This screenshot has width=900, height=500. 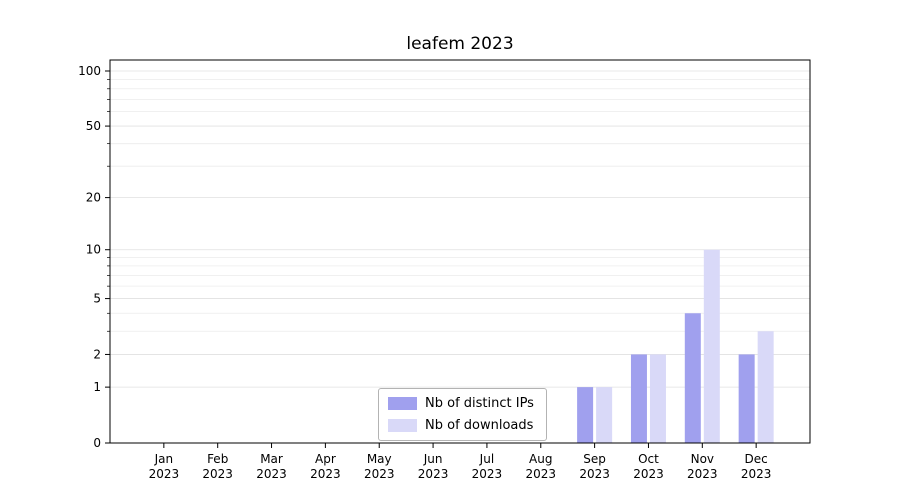 What do you see at coordinates (746, 398) in the screenshot?
I see `bar-nb-of-distinct-ips-dec` at bounding box center [746, 398].